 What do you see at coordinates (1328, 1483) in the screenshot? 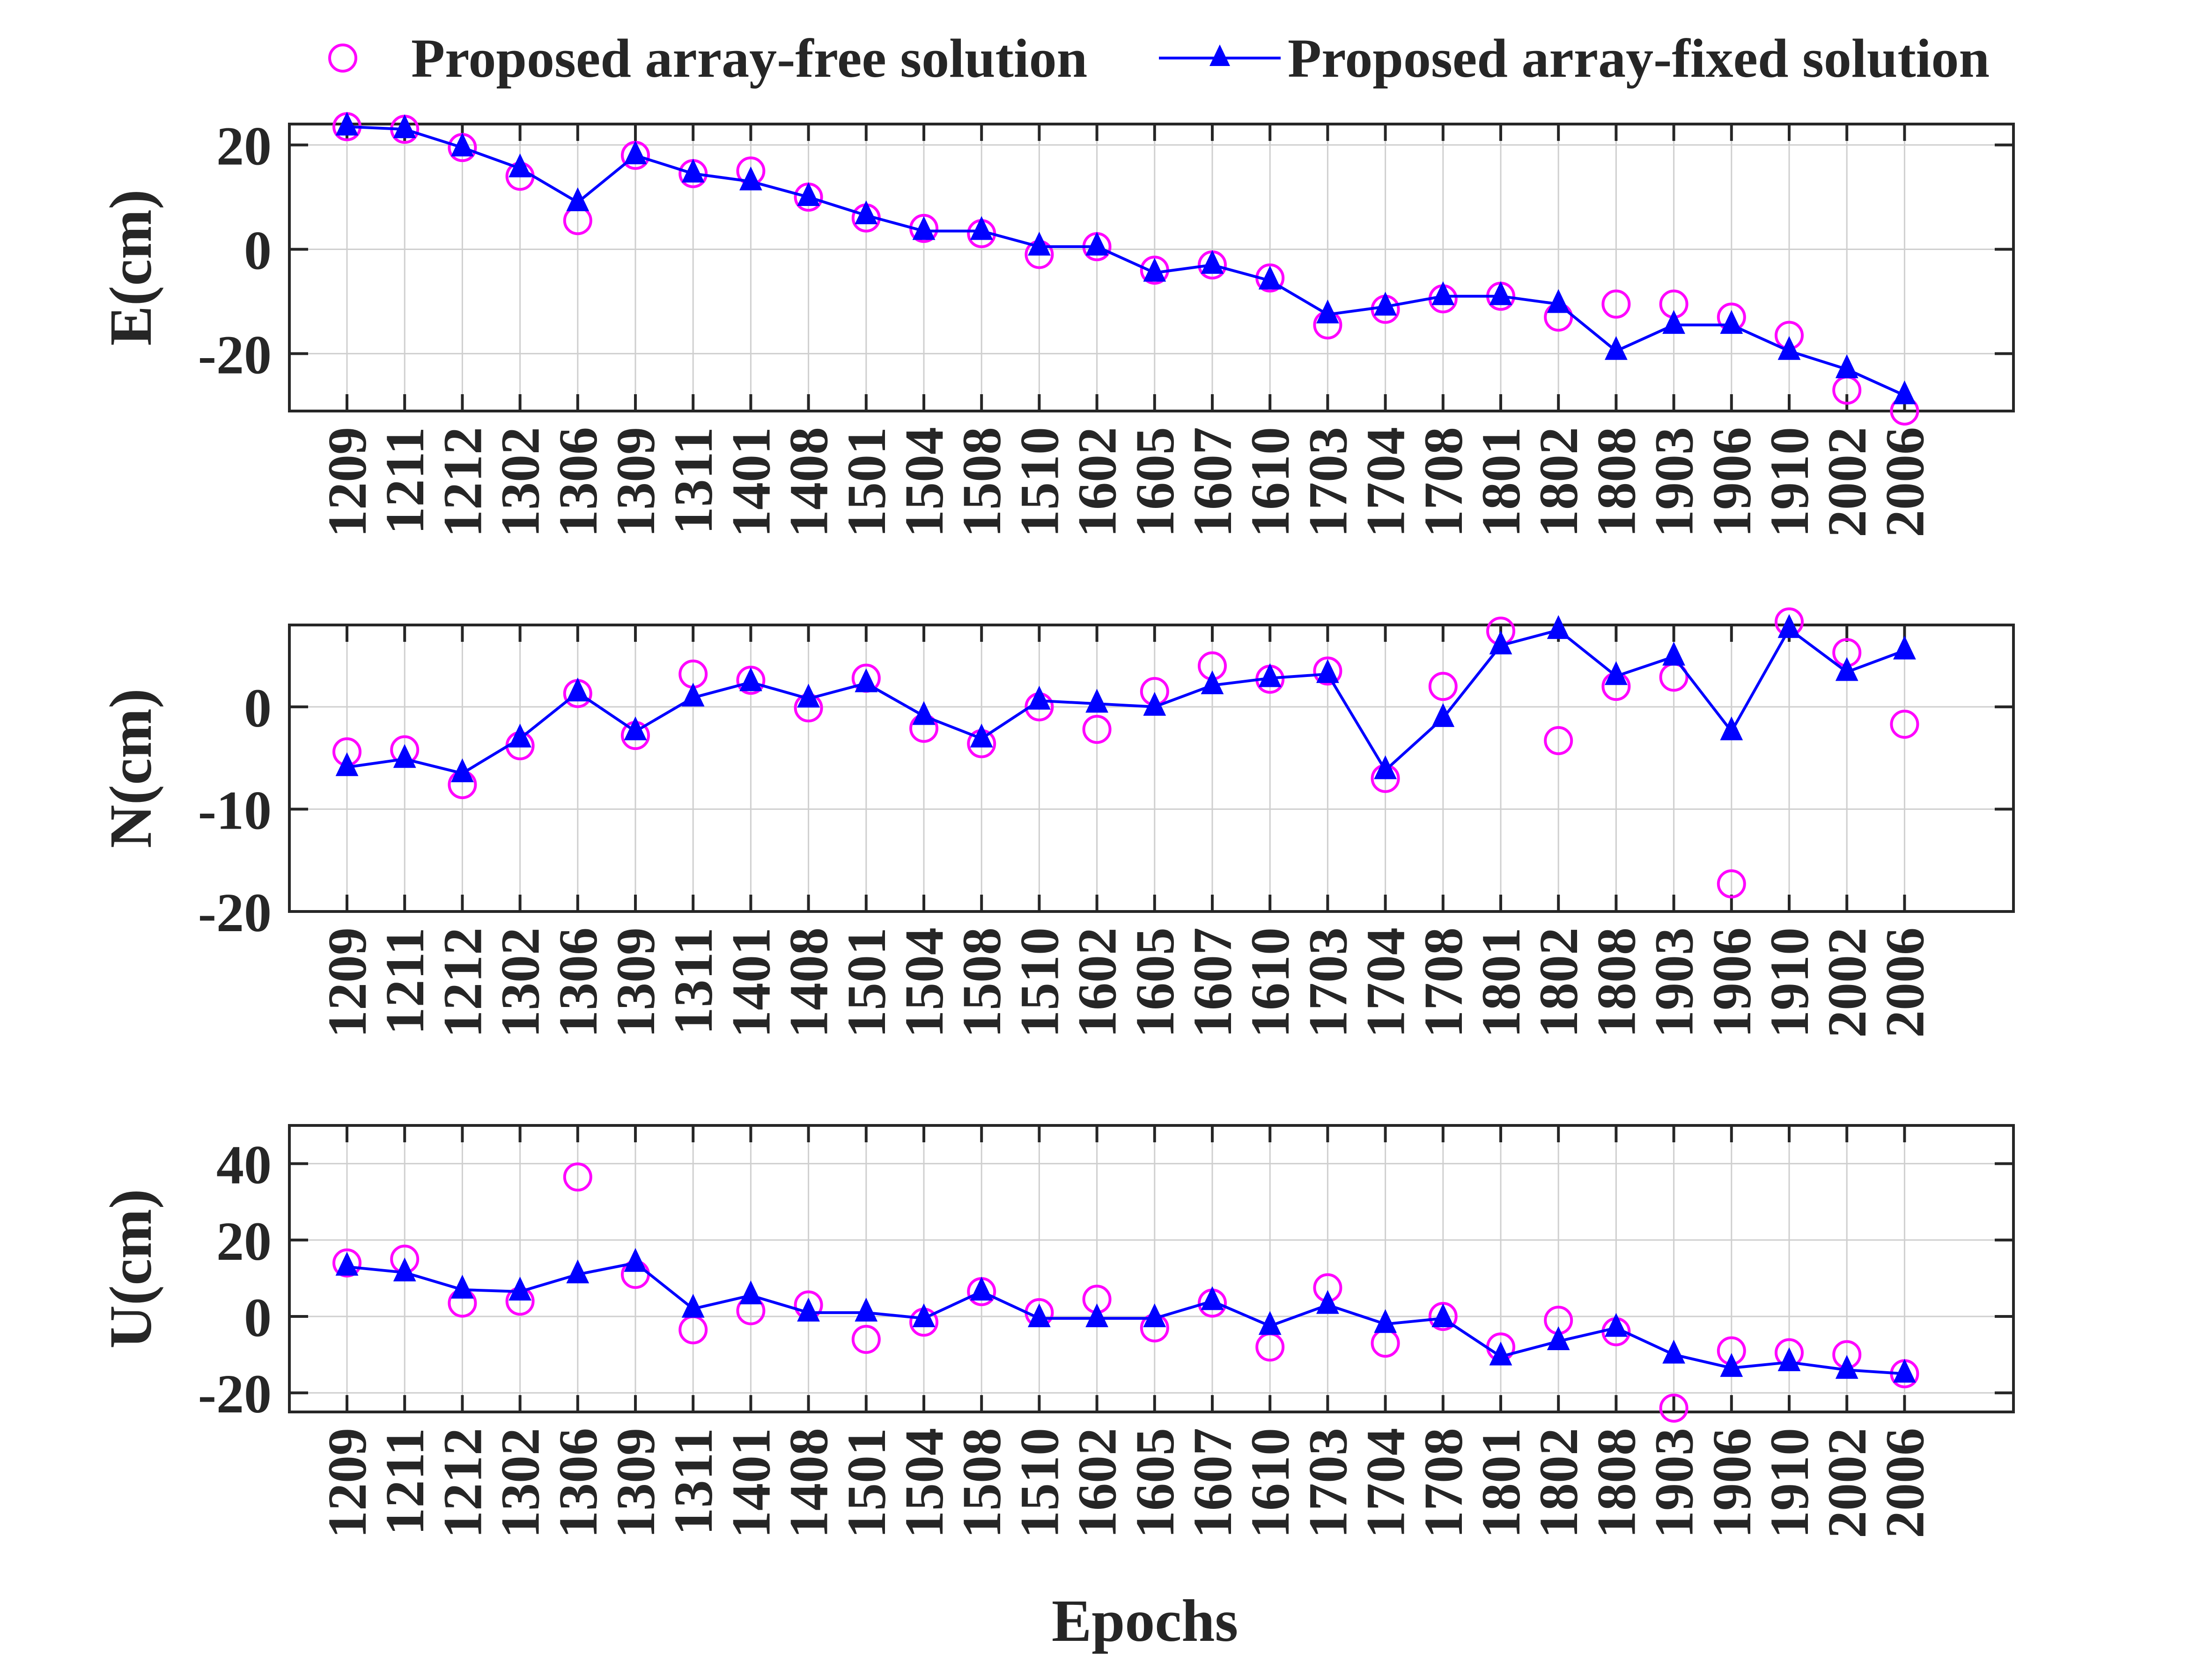
I see `x-tick-label: 1703` at bounding box center [1328, 1483].